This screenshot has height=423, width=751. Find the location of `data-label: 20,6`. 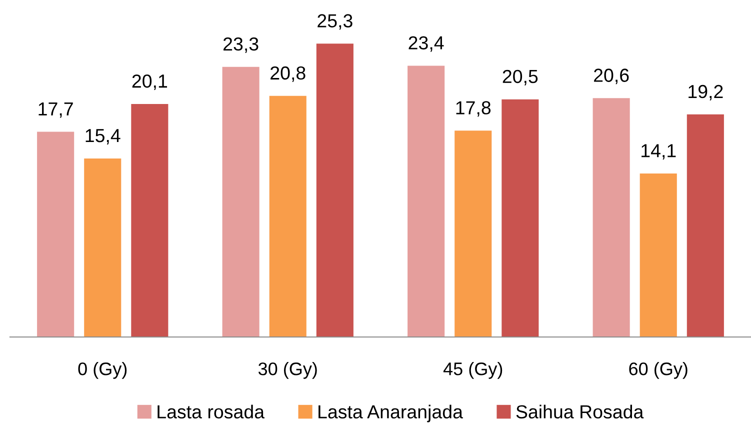

data-label: 20,6 is located at coordinates (611, 76).